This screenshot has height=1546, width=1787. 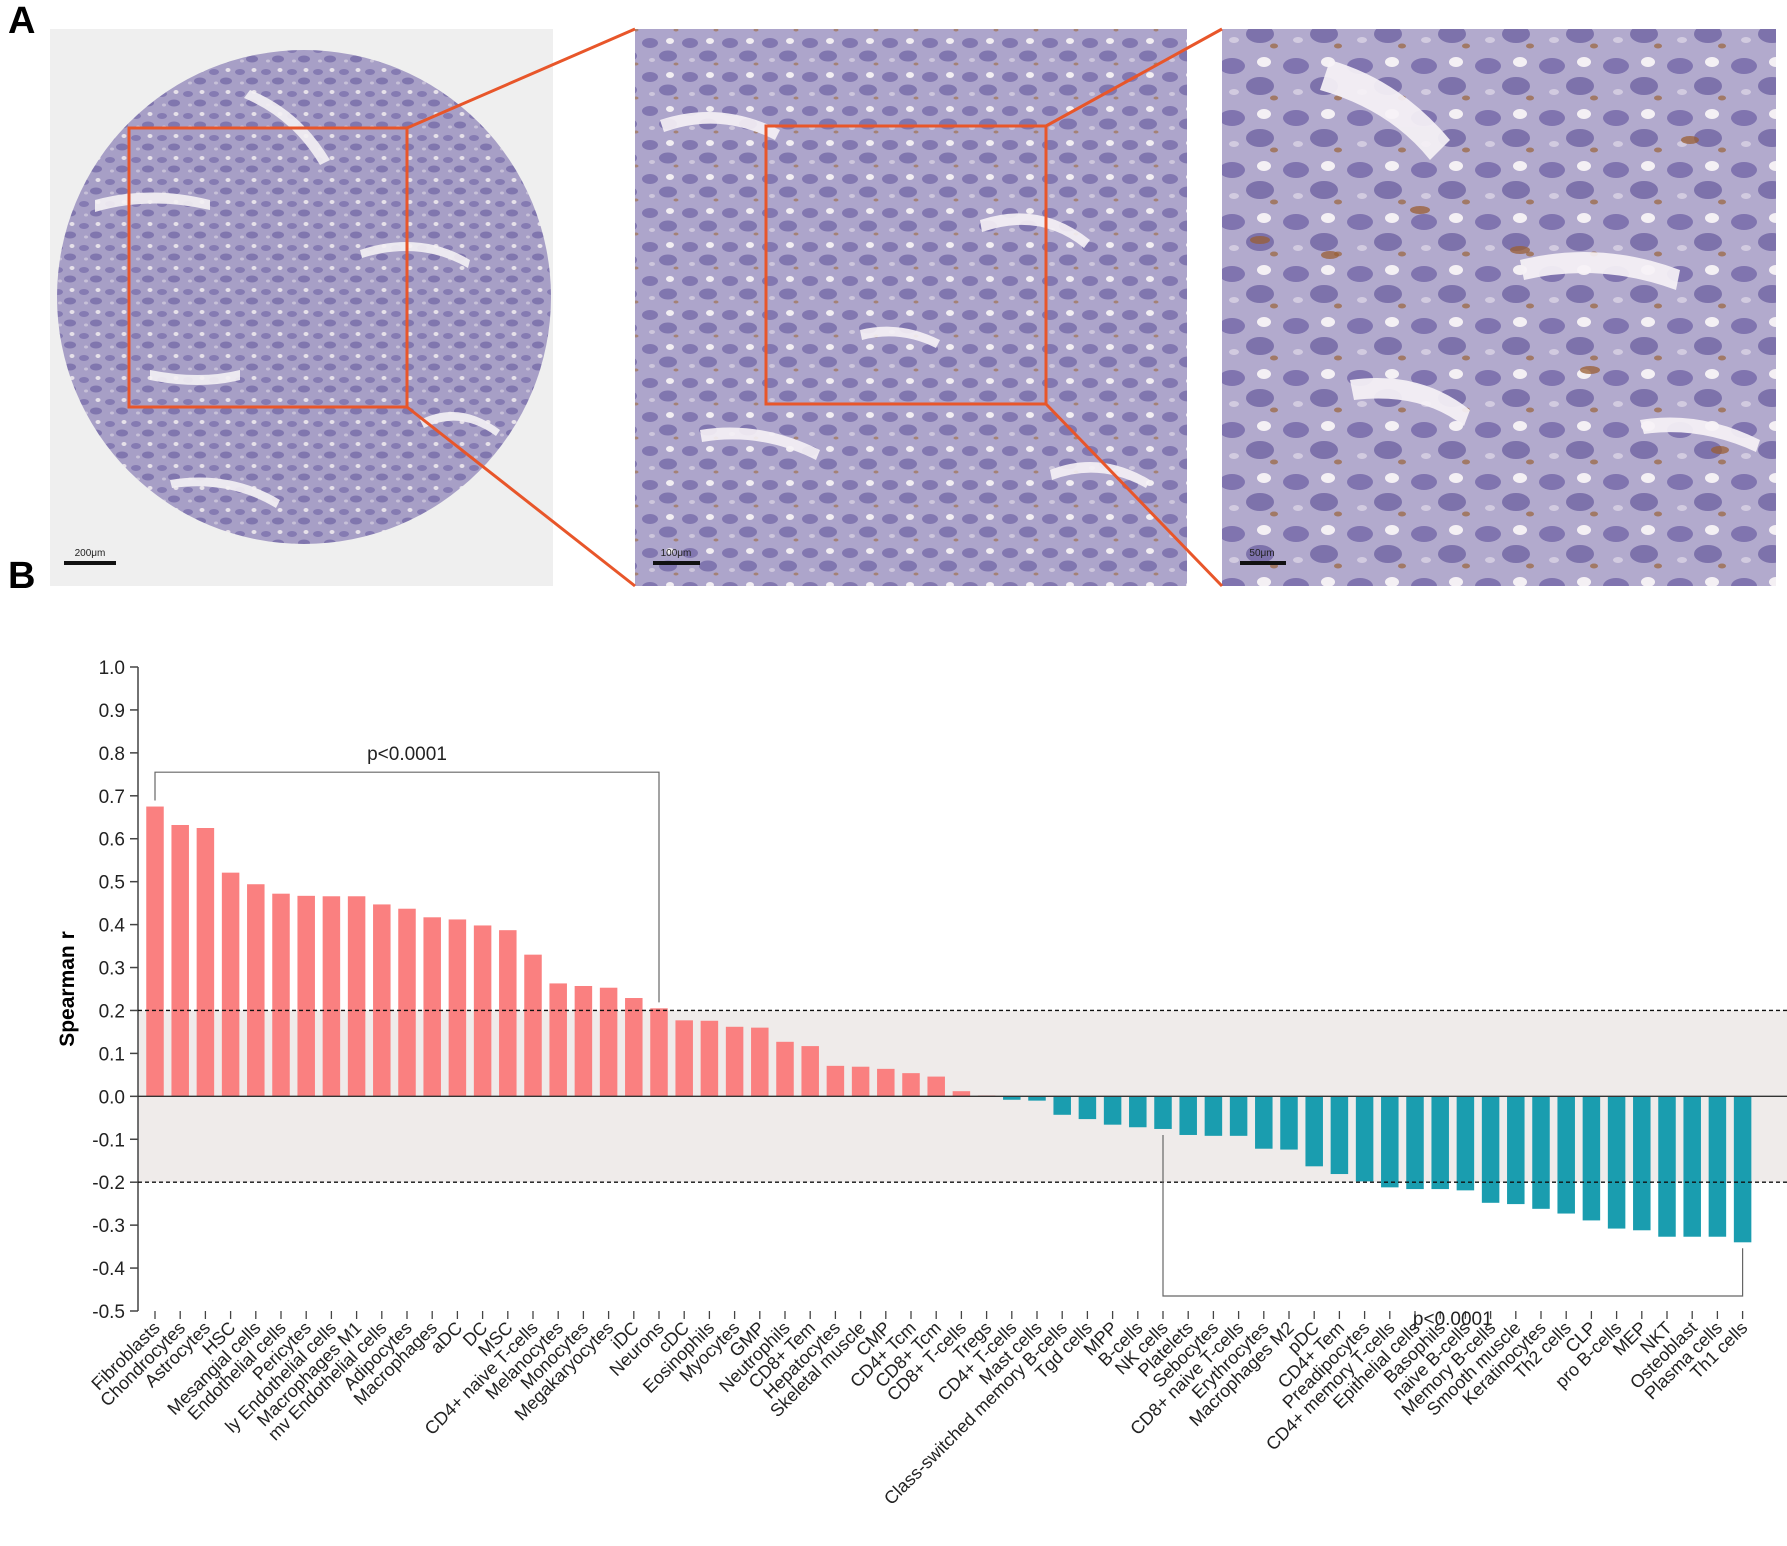 What do you see at coordinates (1717, 1166) in the screenshot?
I see `bar-plasma-cells` at bounding box center [1717, 1166].